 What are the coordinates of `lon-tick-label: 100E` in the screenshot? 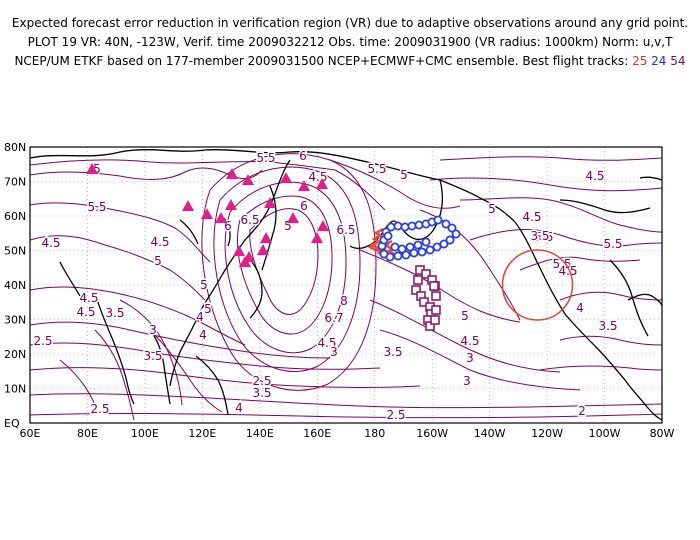 It's located at (145, 433).